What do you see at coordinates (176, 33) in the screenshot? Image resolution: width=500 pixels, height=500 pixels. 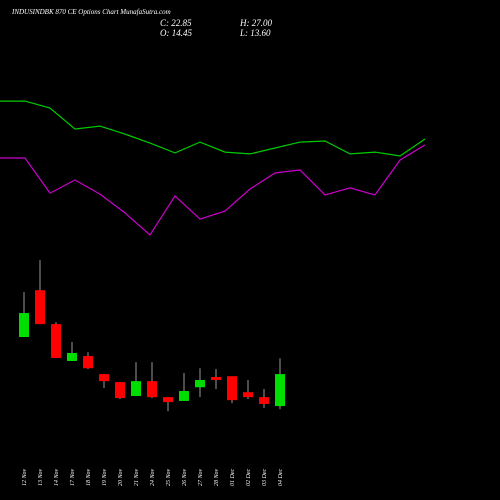 I see `open-stat: O: 14.45` at bounding box center [176, 33].